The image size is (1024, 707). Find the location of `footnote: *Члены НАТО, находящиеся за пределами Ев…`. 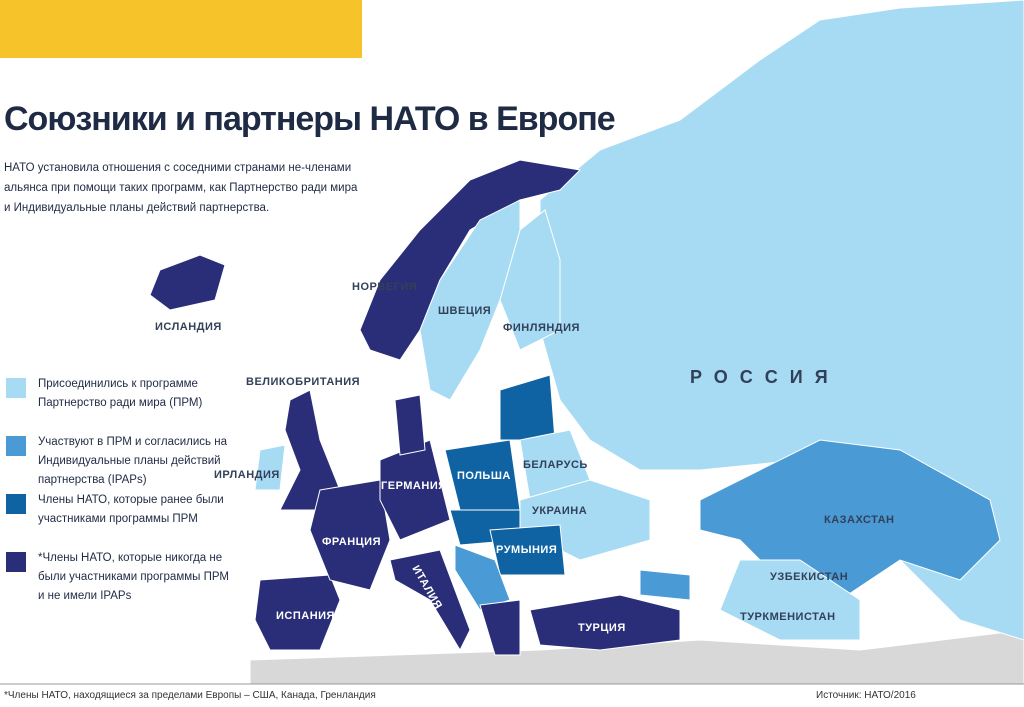

footnote: *Члены НАТО, находящиеся за пределами Ев… is located at coordinates (190, 695).